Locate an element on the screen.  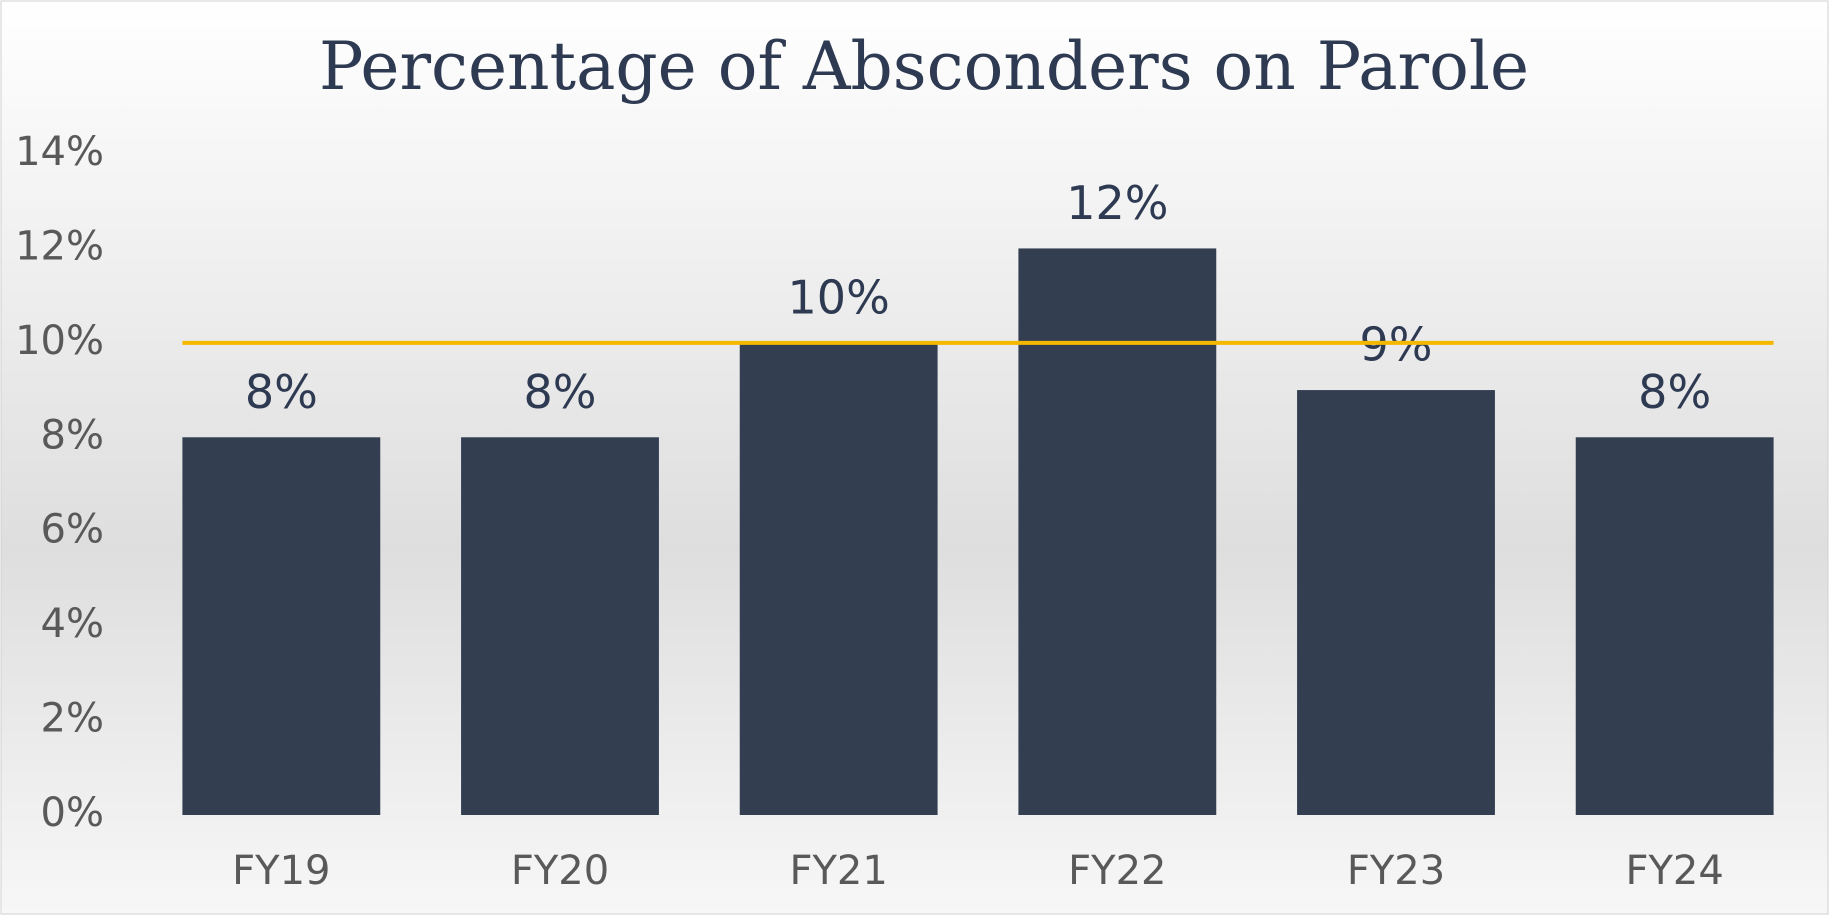
y-tick-label: 2% is located at coordinates (72, 719).